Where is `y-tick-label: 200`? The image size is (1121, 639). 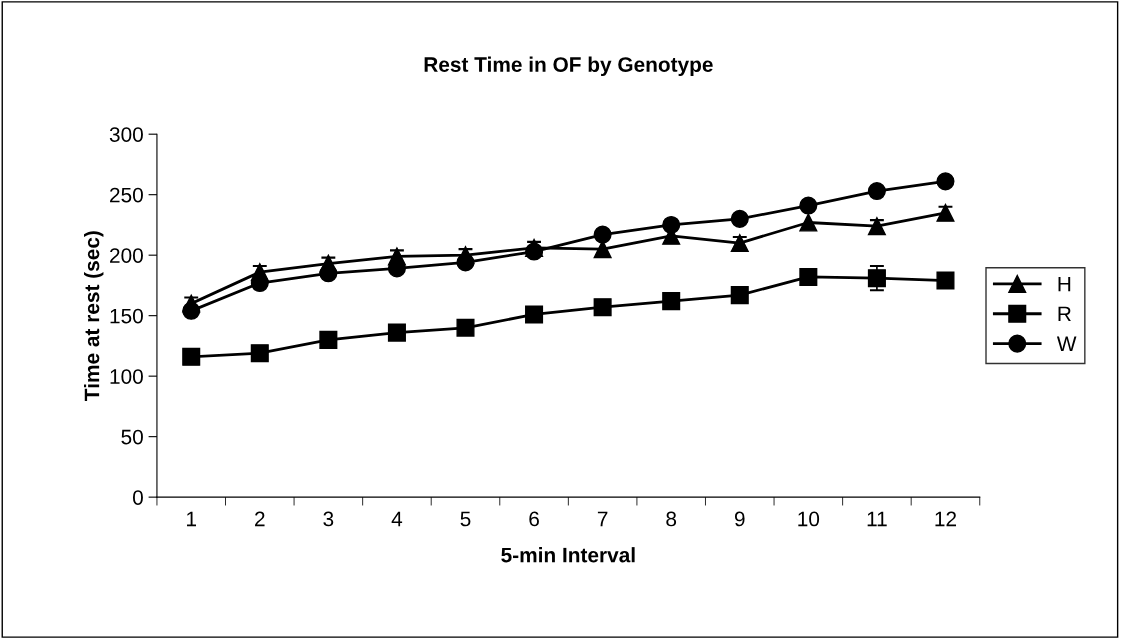
y-tick-label: 200 is located at coordinates (126, 255).